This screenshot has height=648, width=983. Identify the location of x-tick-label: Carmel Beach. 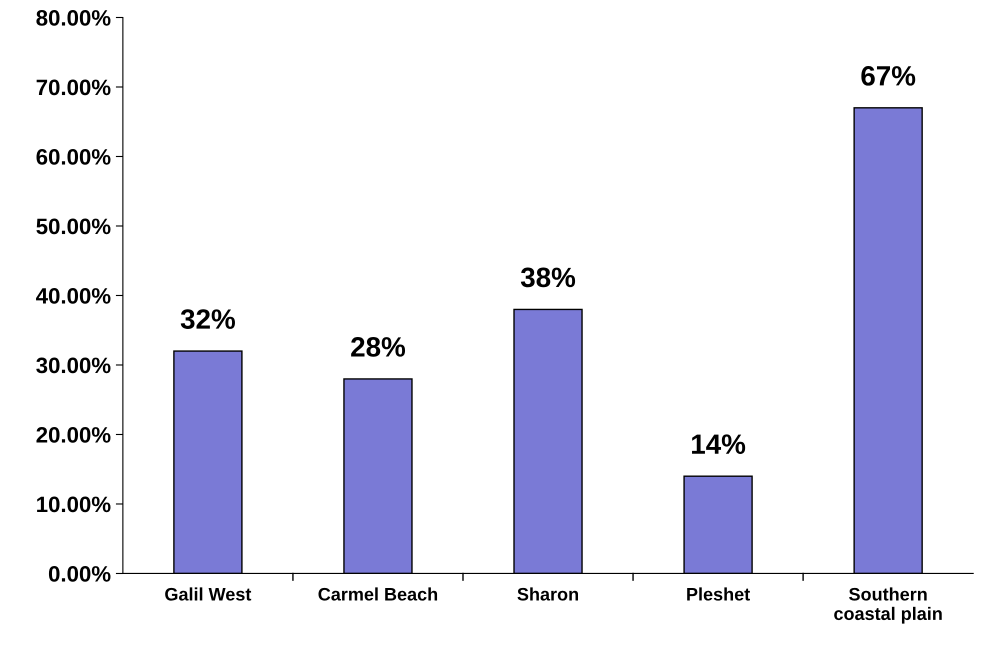
(378, 594).